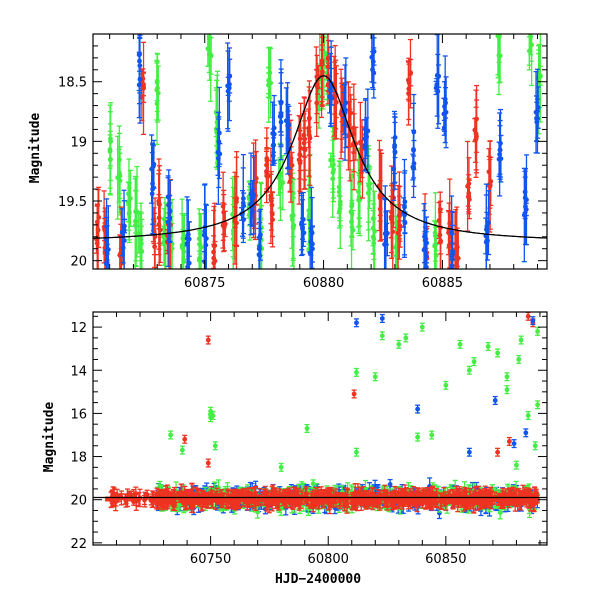  Describe the element at coordinates (49, 437) in the screenshot. I see `panel-bottom-ylabel: Magnitude` at that location.